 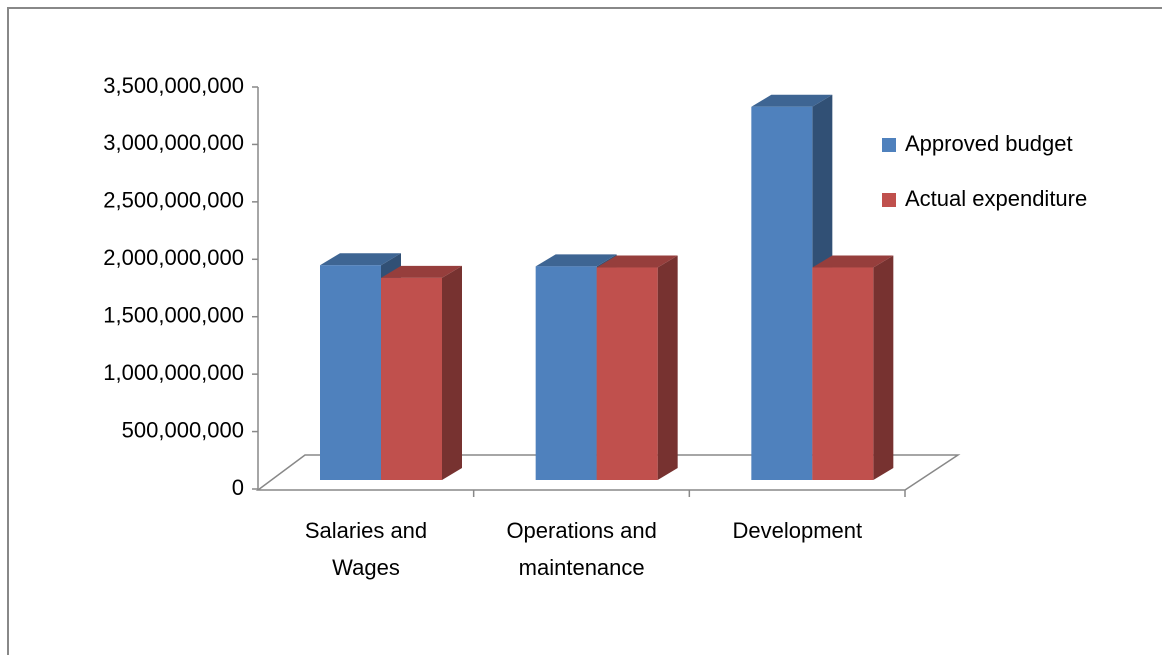 I want to click on y-tick-label: 0, so click(x=238, y=487).